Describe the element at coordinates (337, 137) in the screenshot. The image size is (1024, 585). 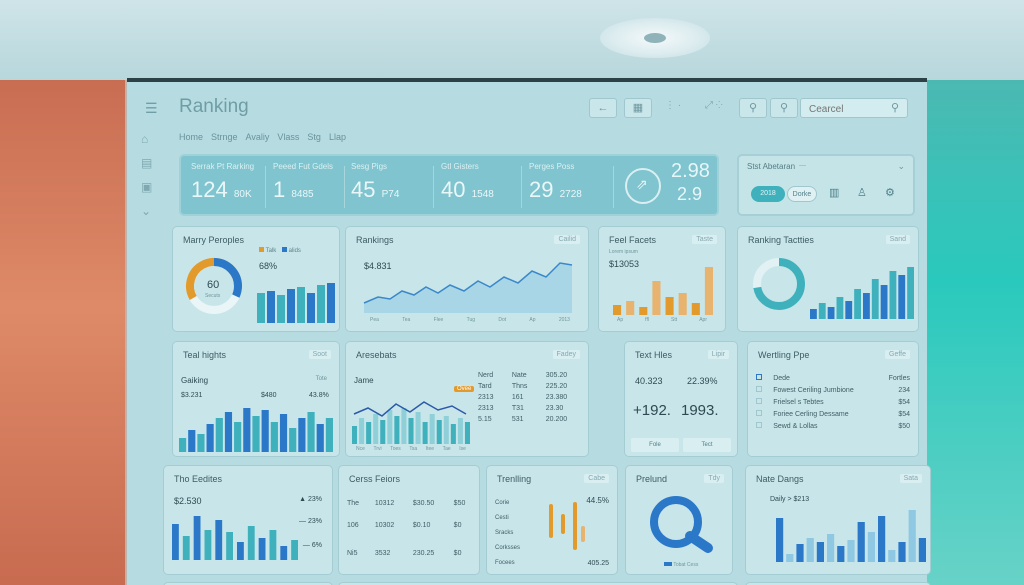
I see `nav-item-llap: Llap` at that location.